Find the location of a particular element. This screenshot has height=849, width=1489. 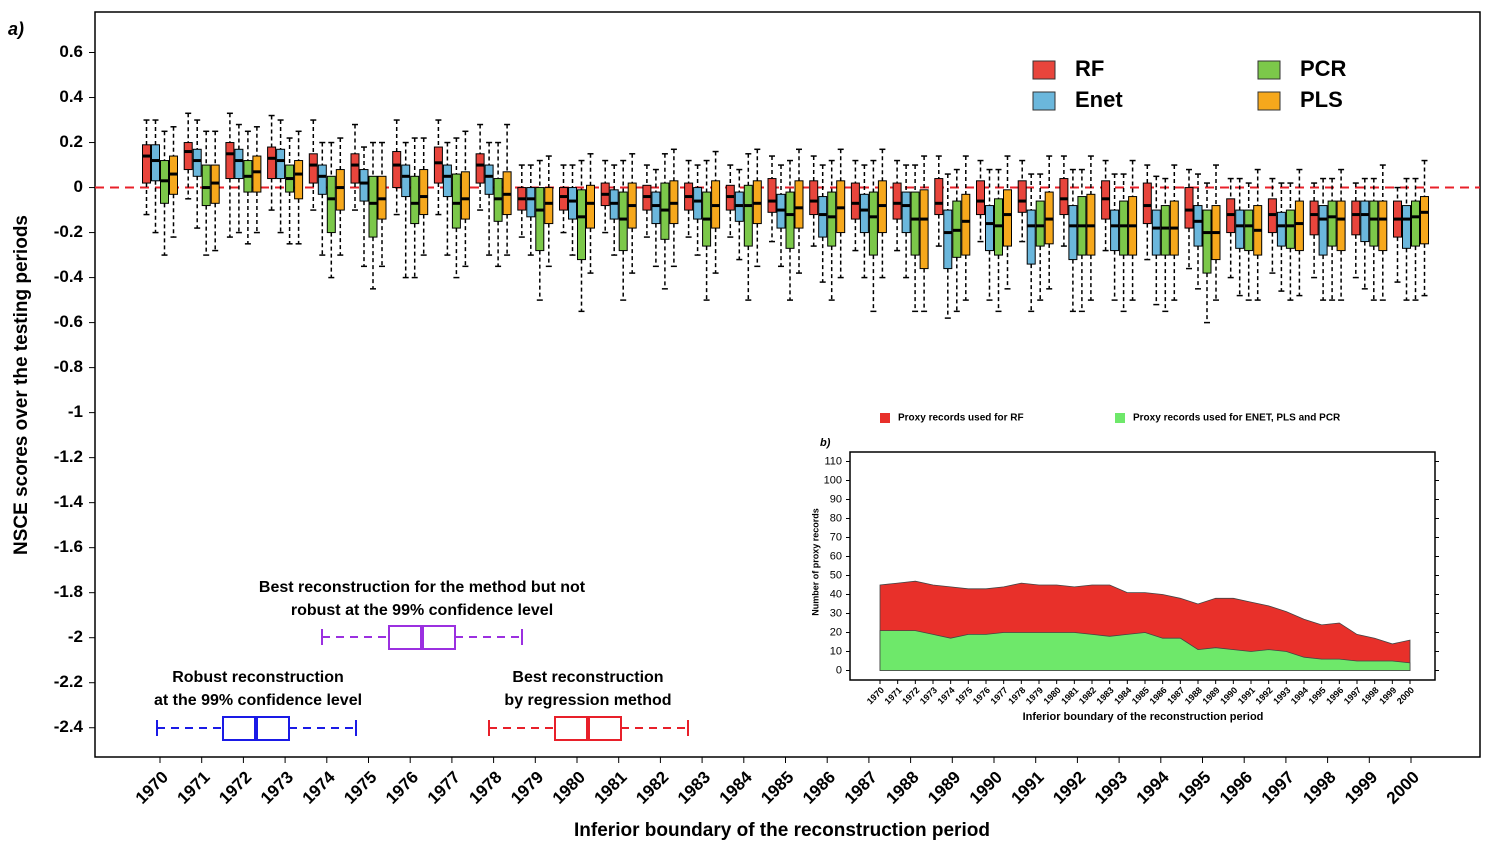

x-tick-label: 1990 is located at coordinates (986, 788).